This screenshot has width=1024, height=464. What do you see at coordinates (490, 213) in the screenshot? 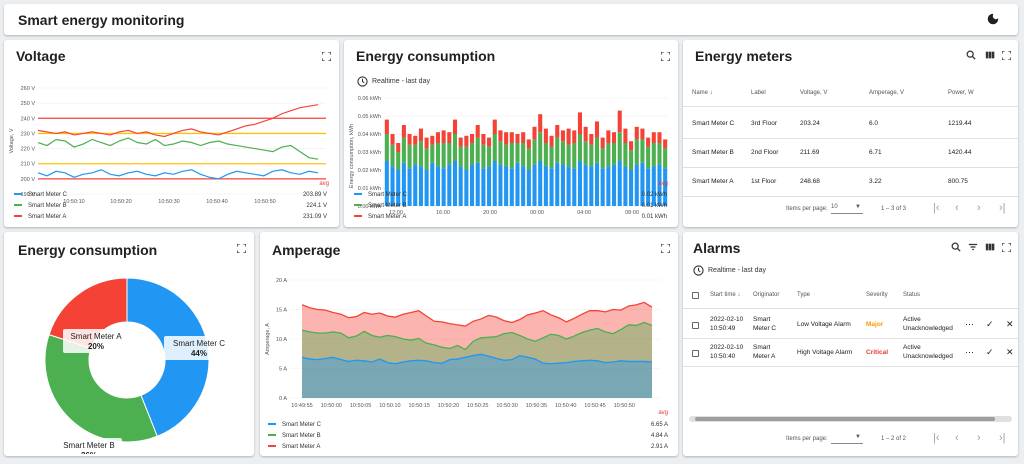
I see `x-tick-label: 20:00` at bounding box center [490, 213].